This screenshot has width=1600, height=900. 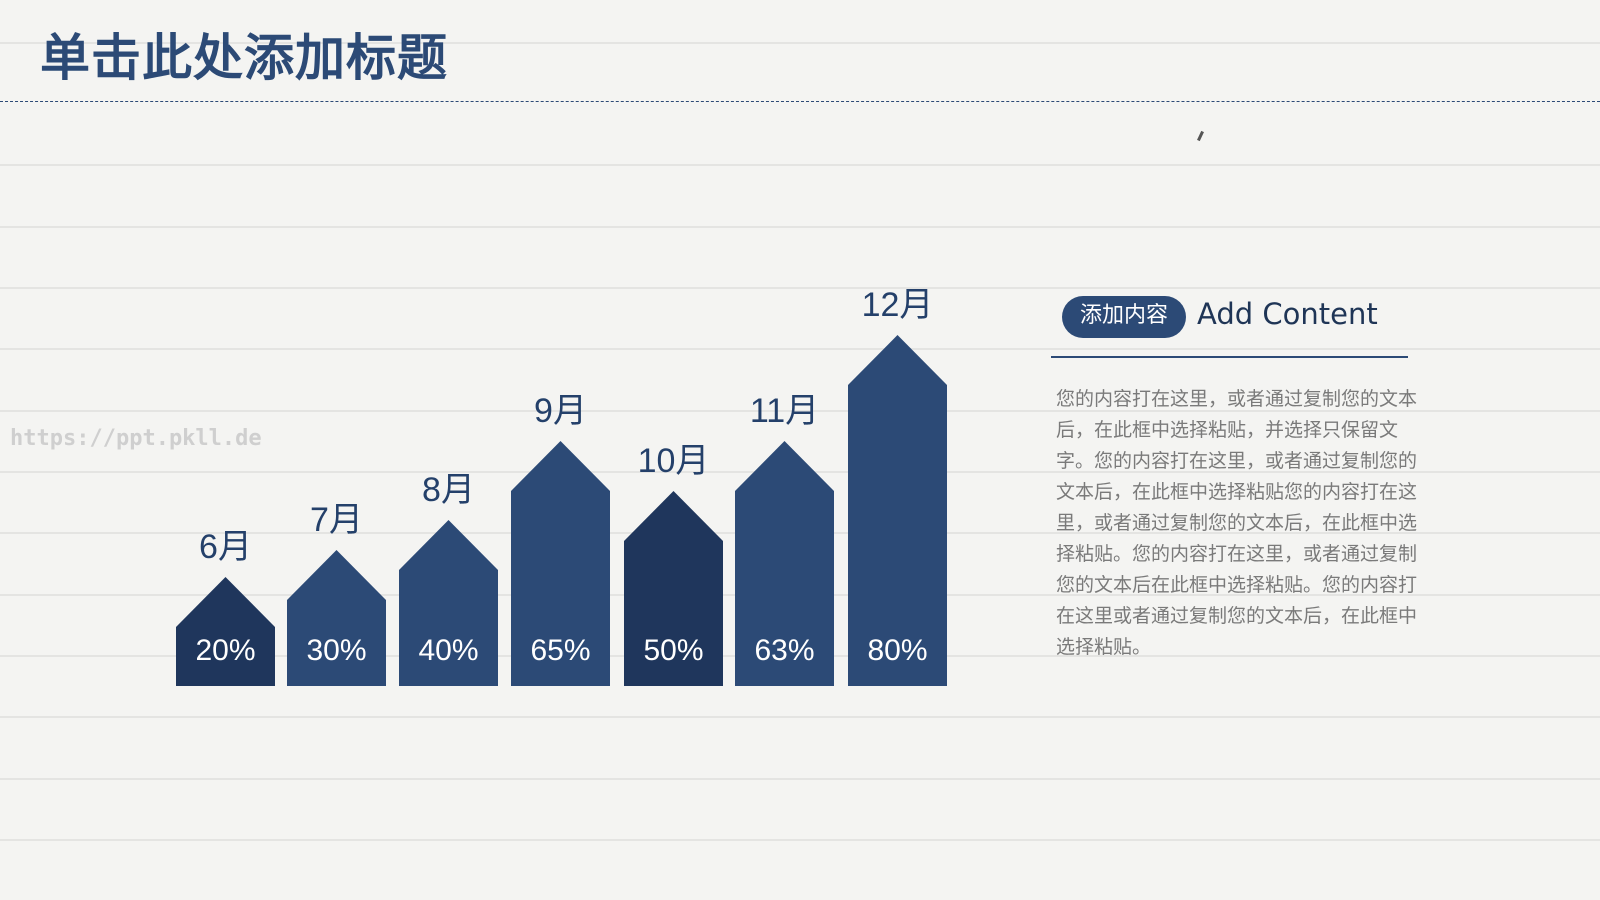 What do you see at coordinates (560, 650) in the screenshot?
I see `bar-value-label: 65%` at bounding box center [560, 650].